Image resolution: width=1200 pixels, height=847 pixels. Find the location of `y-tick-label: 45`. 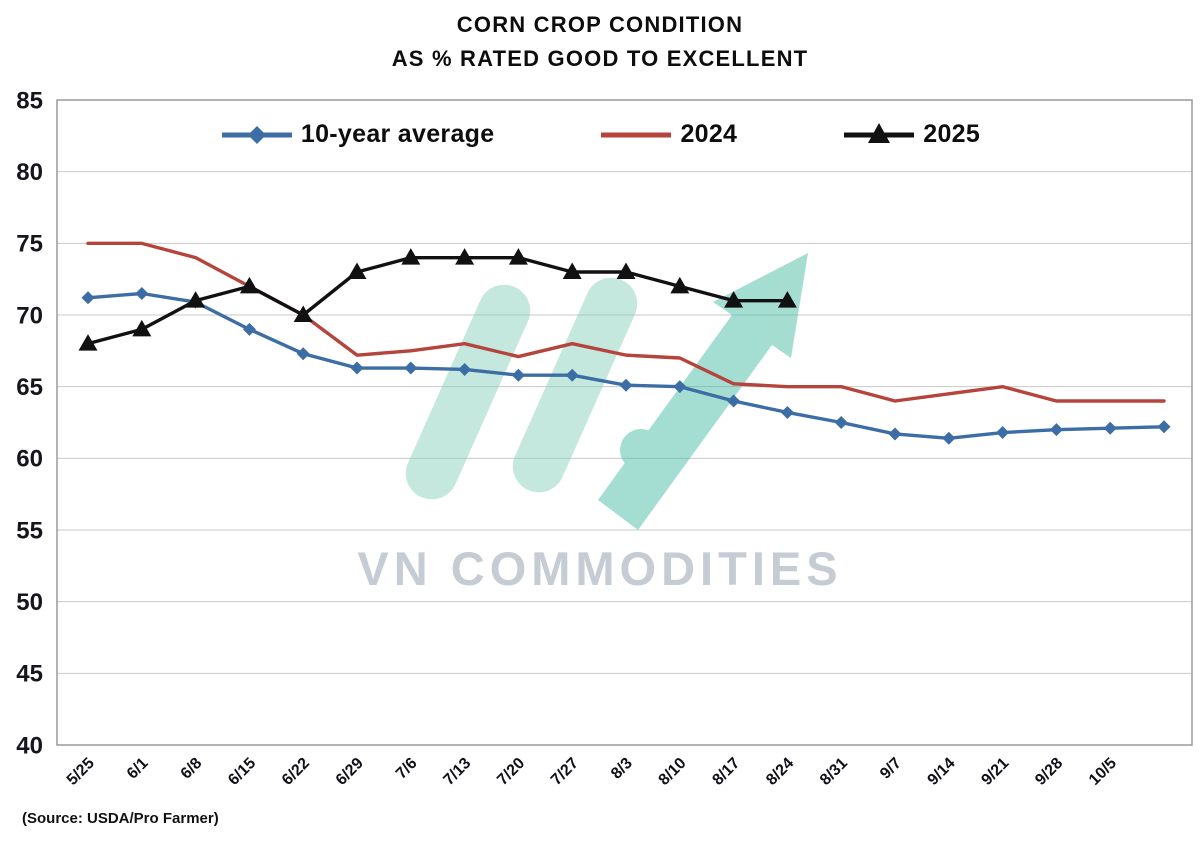

y-tick-label: 45 is located at coordinates (29, 674).